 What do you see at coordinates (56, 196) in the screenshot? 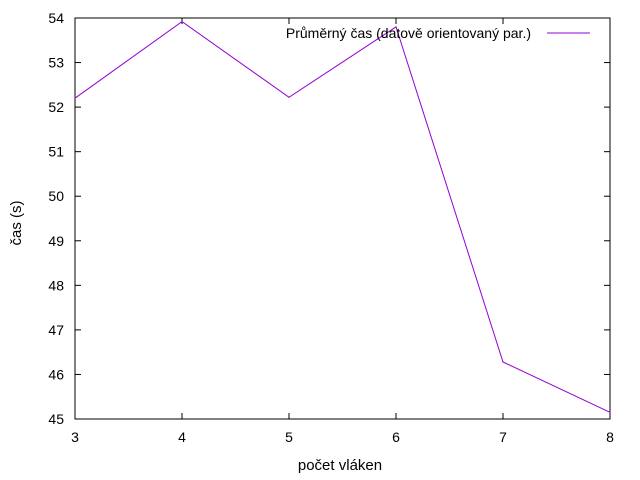
I see `y-tick-label: 50` at bounding box center [56, 196].